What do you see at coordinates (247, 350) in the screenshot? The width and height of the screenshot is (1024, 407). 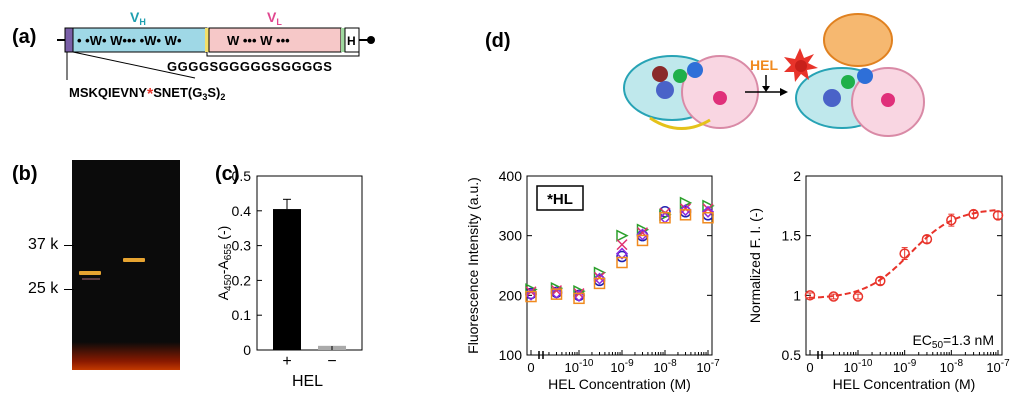 I see `y-tick-label: 0` at bounding box center [247, 350].